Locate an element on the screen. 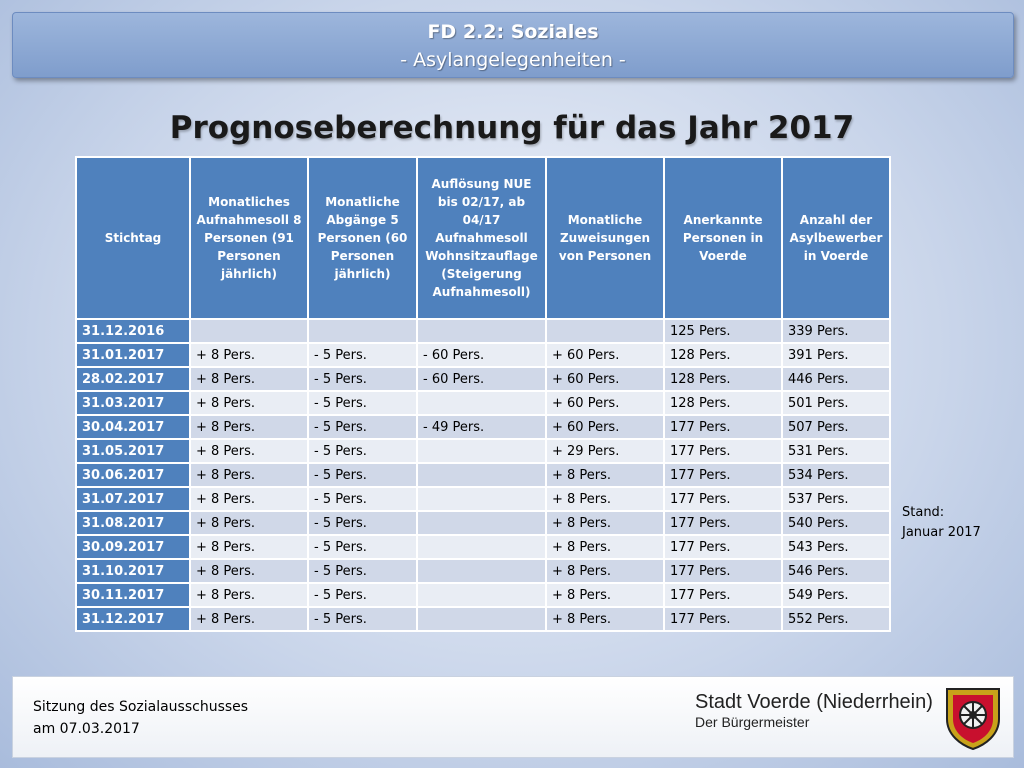 The width and height of the screenshot is (1024, 768). stand-label: Stand: is located at coordinates (923, 512).